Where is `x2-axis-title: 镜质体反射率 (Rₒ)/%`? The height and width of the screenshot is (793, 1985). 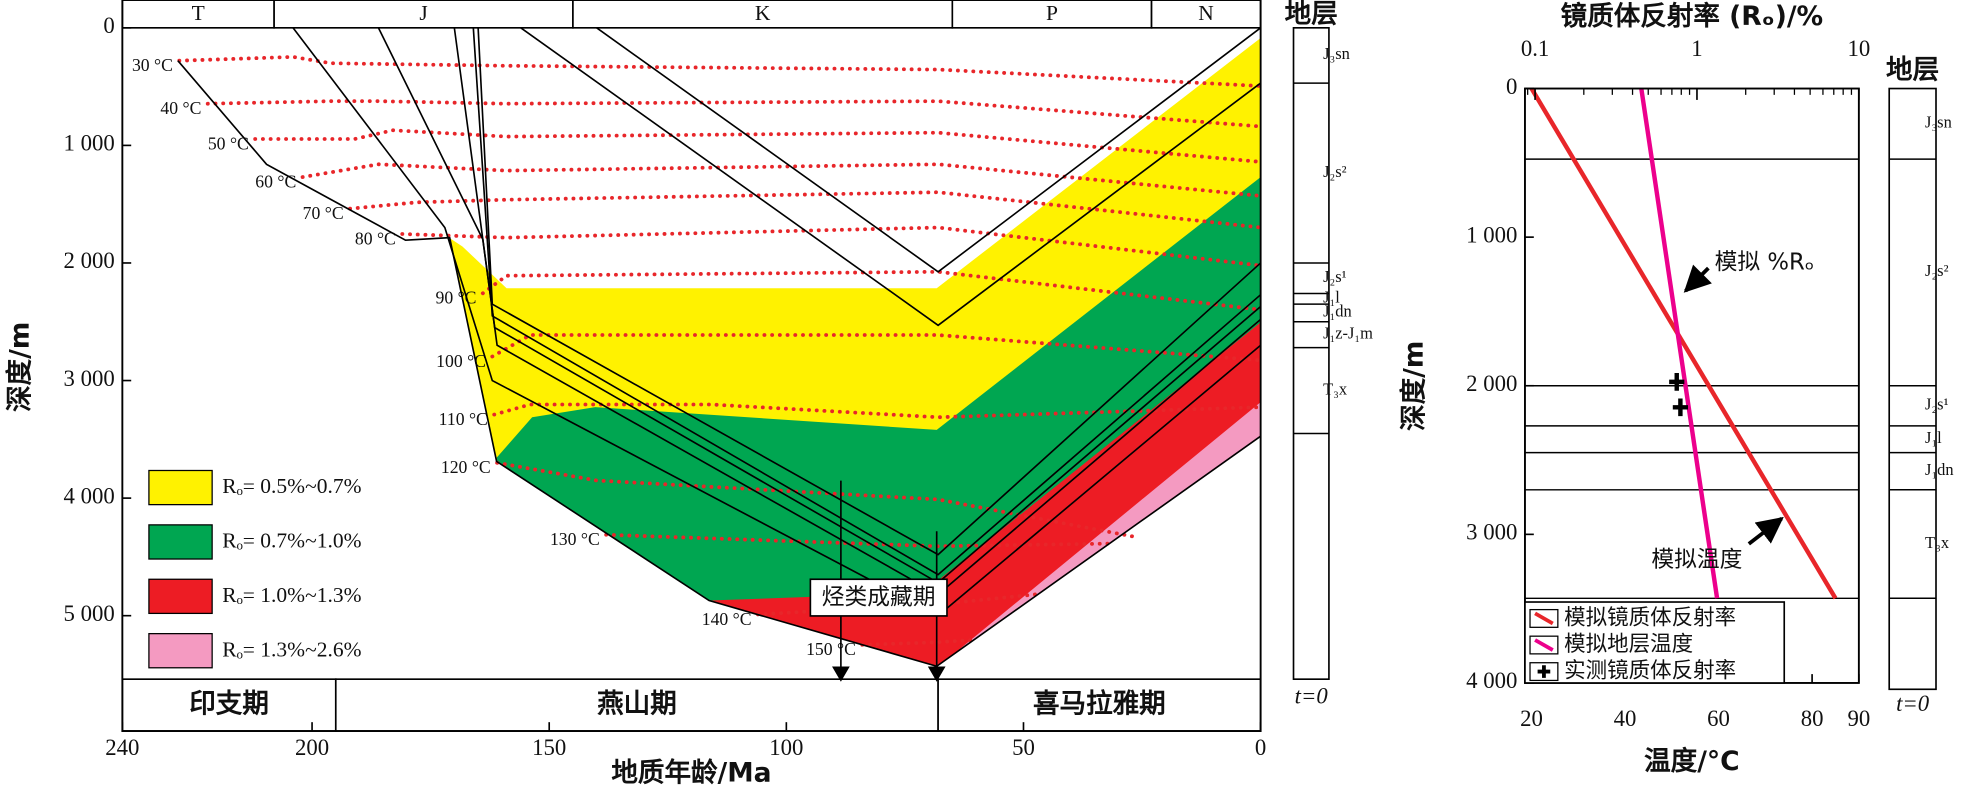
x2-axis-title: 镜质体反射率 (Rₒ)/% is located at coordinates (1692, 16).